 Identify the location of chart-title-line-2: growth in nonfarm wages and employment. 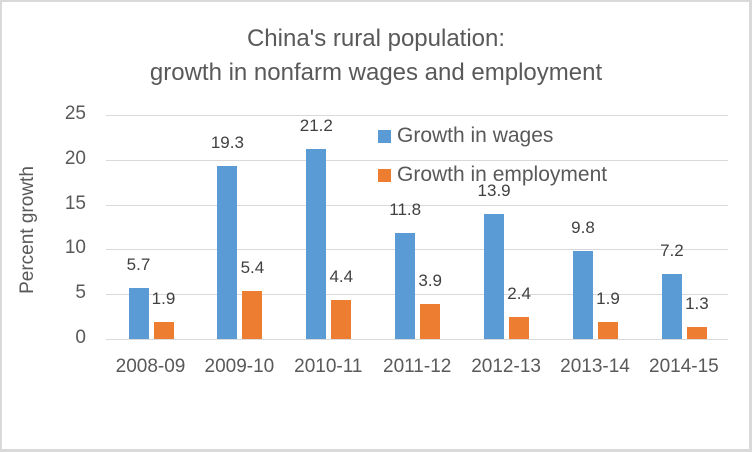
(376, 72).